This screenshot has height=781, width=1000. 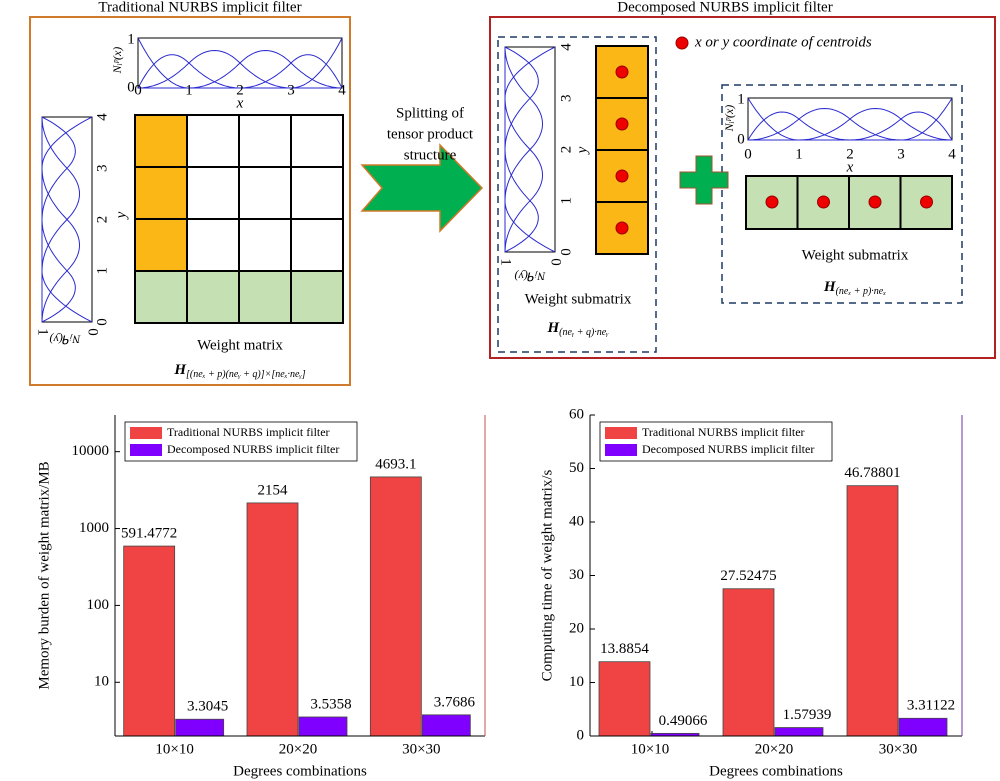 I want to click on value-label: 3.3045, so click(x=207, y=707).